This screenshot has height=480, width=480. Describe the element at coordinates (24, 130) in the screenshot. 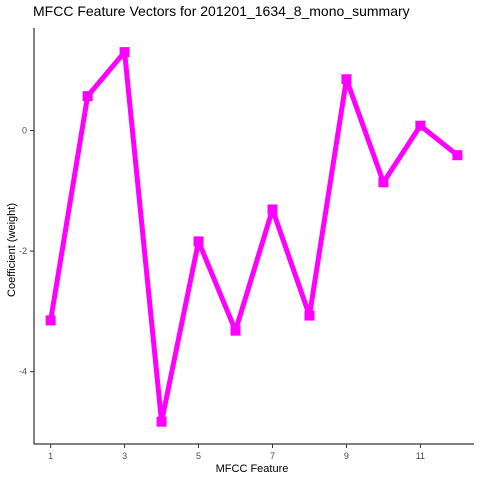

I see `y-tick-label: 0` at that location.